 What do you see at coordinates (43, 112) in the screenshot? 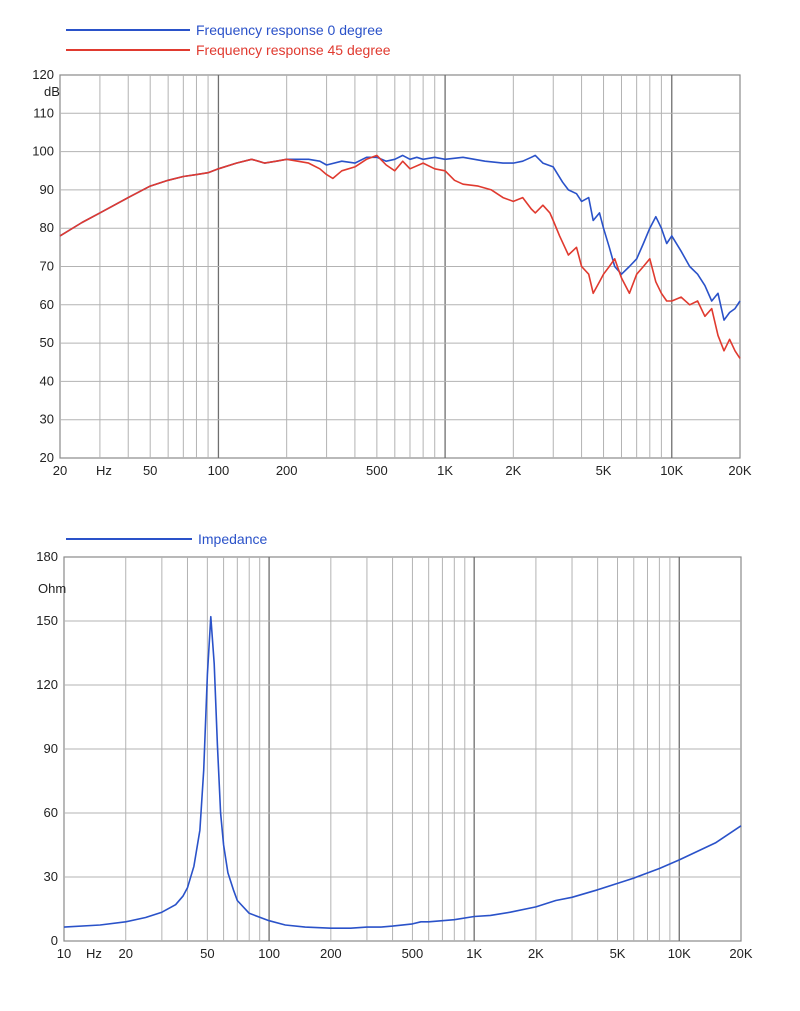
I see `y-tick-label: 110` at bounding box center [43, 112].